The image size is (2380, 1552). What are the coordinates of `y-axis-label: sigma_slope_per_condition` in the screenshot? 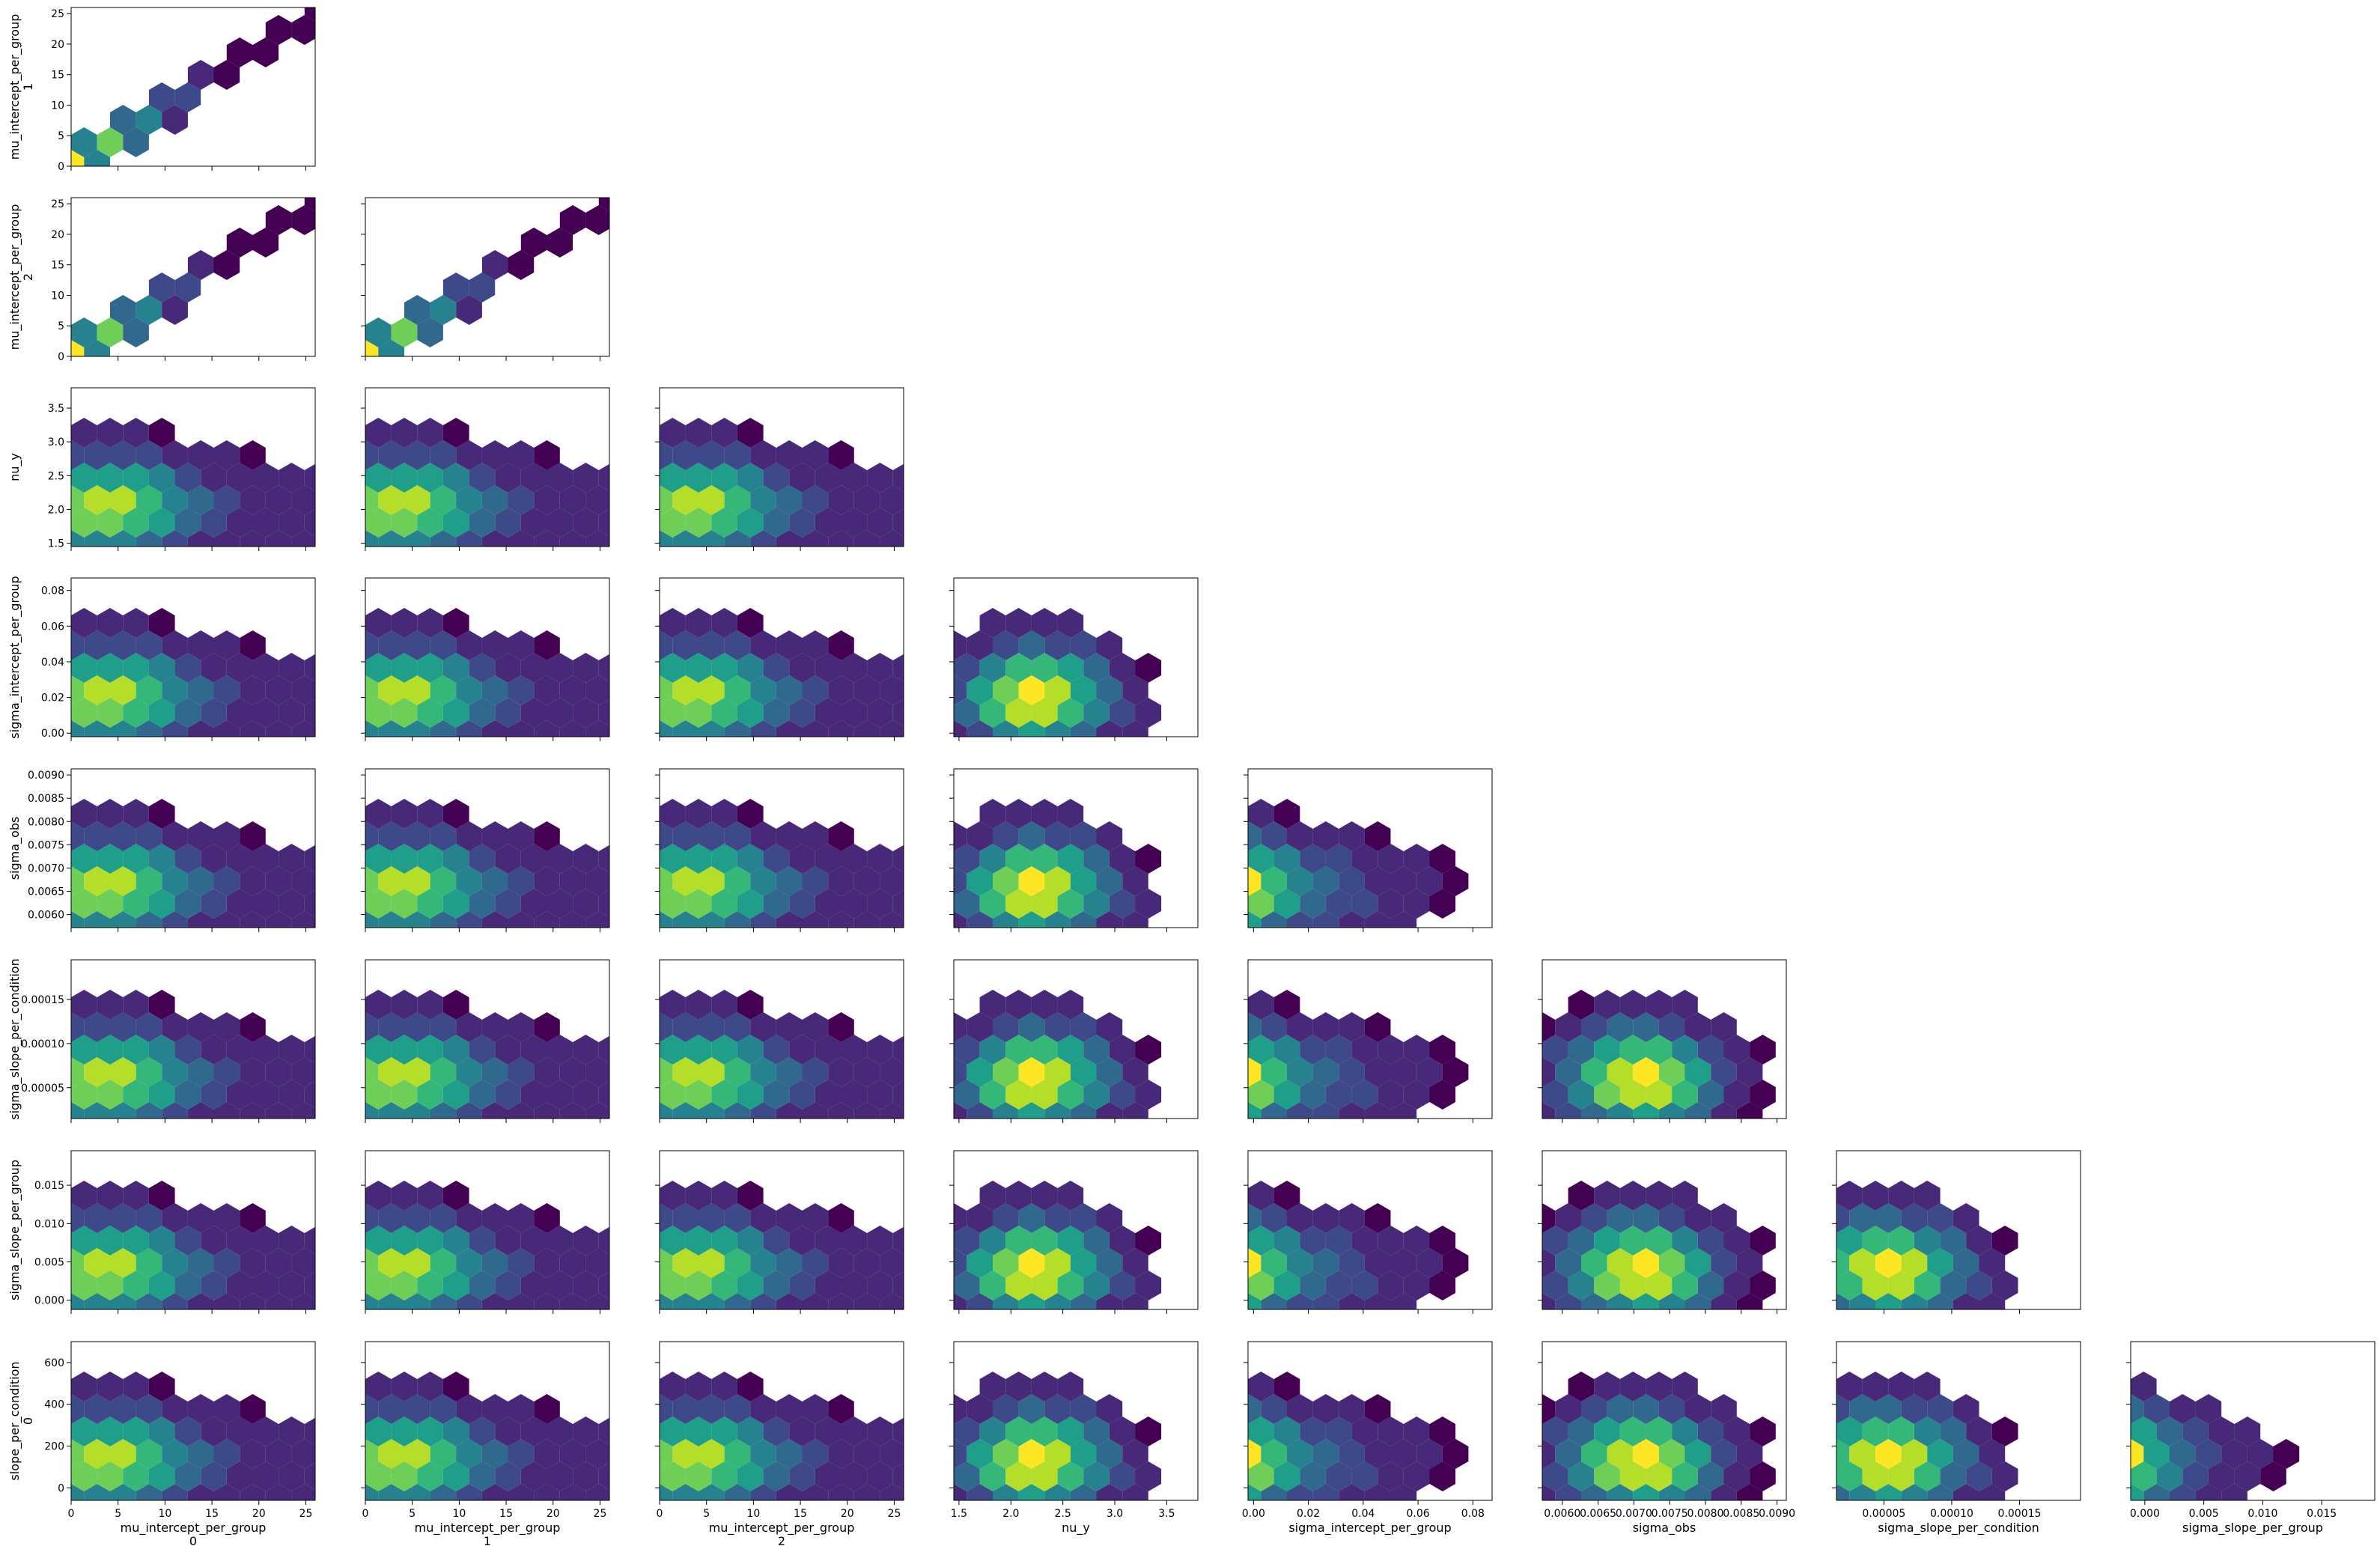 It's located at (14, 1038).